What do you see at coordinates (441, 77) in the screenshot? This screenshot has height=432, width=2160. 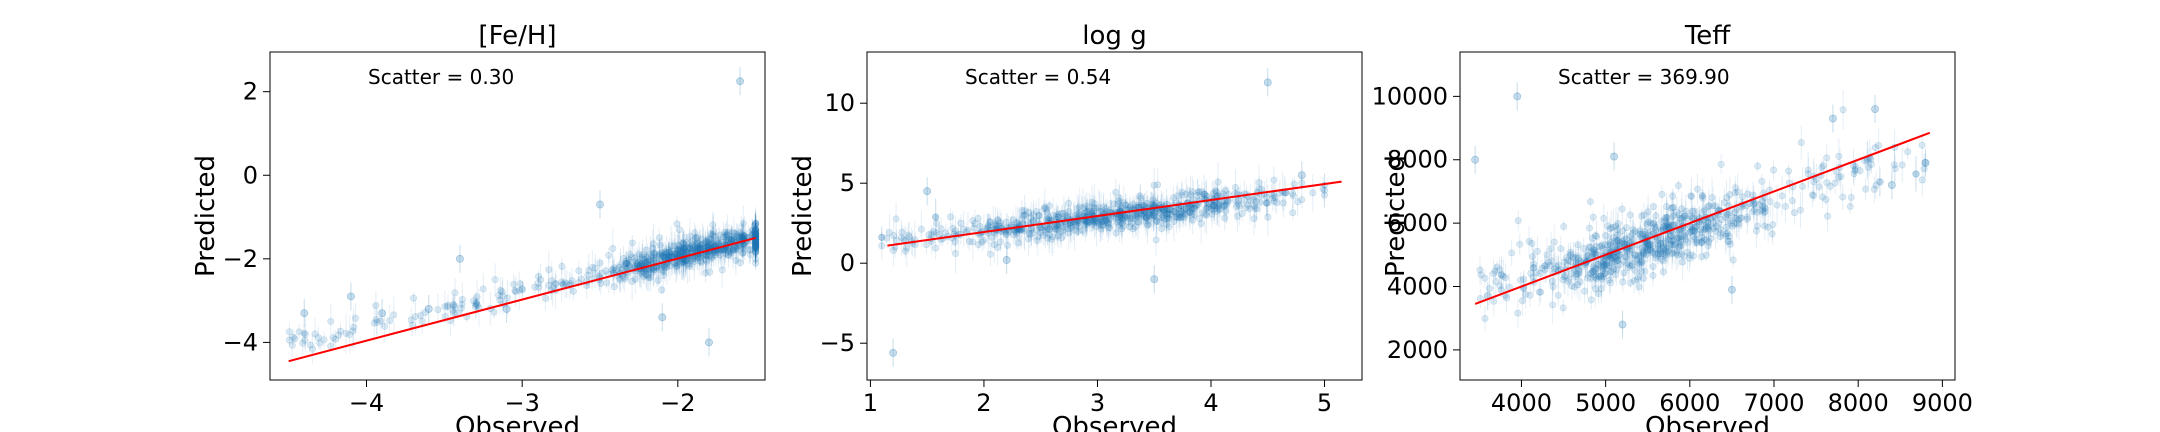 I see `scatter-annotation: Scatter = 0.30` at bounding box center [441, 77].